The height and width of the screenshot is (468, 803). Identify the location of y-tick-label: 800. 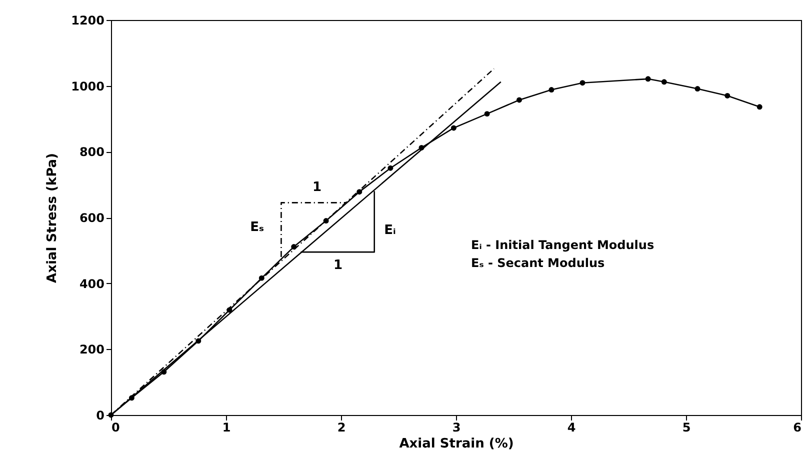
(91, 152).